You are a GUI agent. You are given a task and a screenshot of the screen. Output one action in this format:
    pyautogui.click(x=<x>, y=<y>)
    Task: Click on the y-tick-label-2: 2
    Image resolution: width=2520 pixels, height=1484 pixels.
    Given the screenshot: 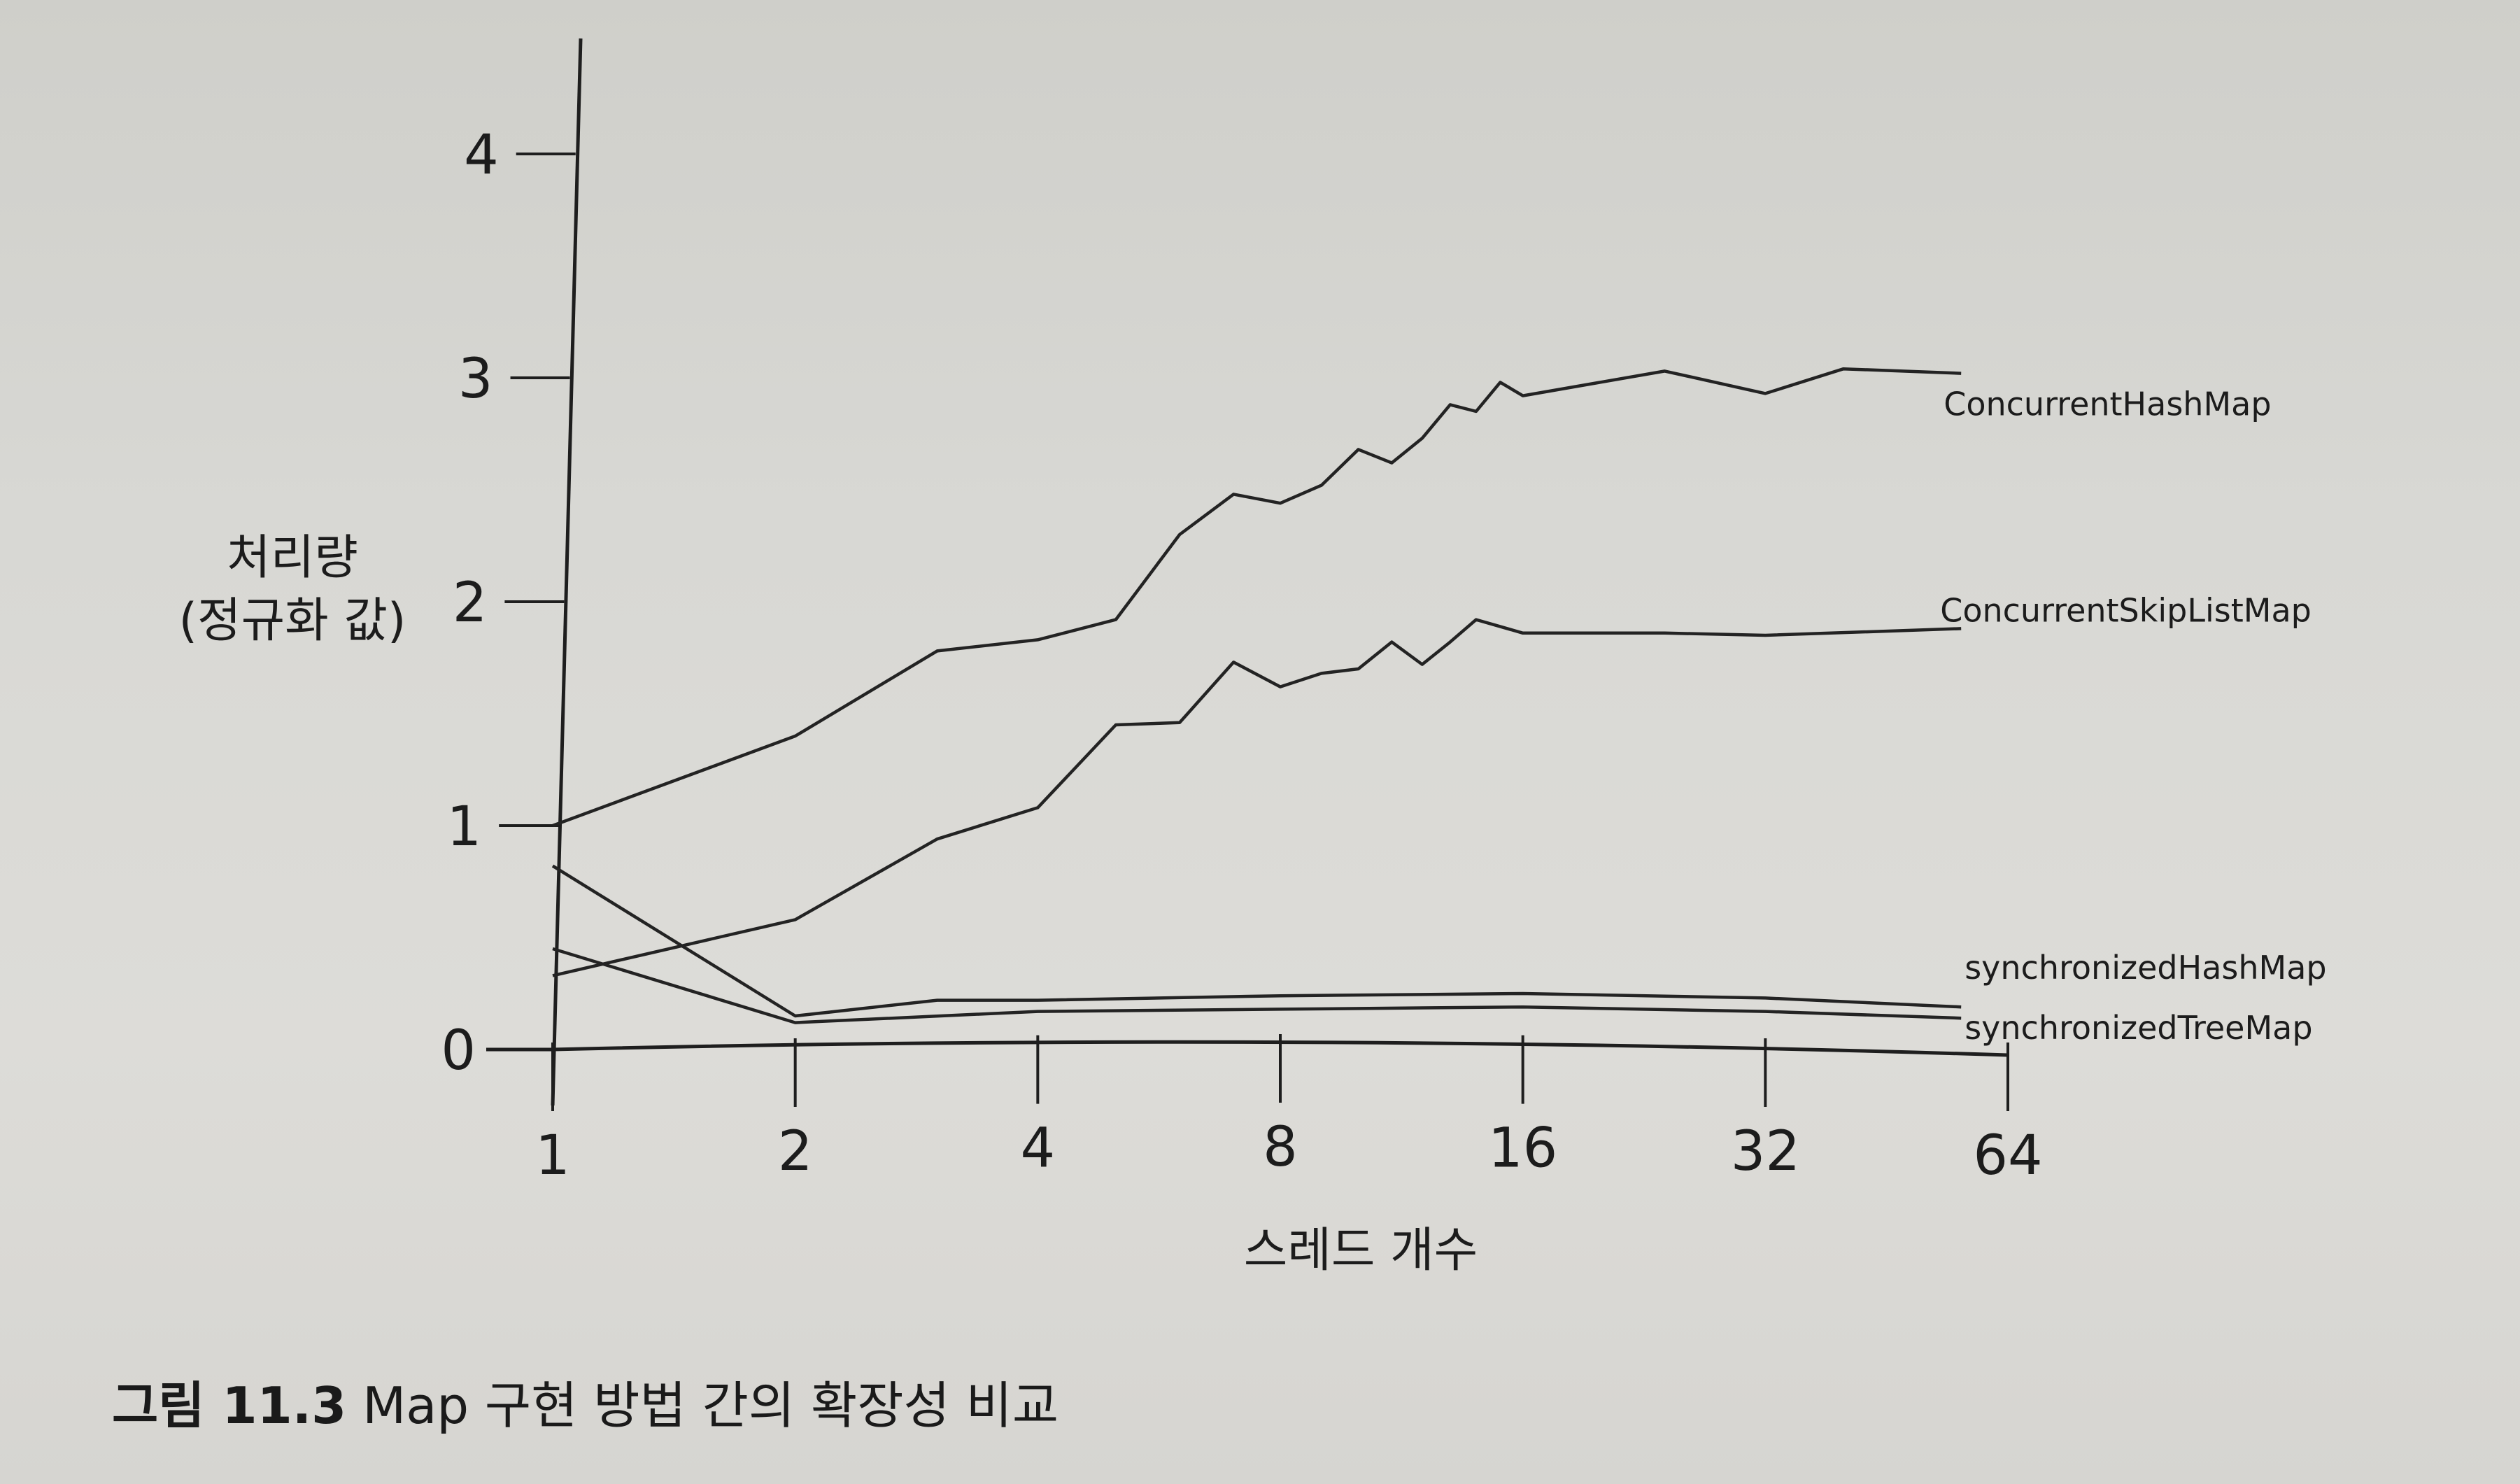 What is the action you would take?
    pyautogui.click(x=470, y=604)
    